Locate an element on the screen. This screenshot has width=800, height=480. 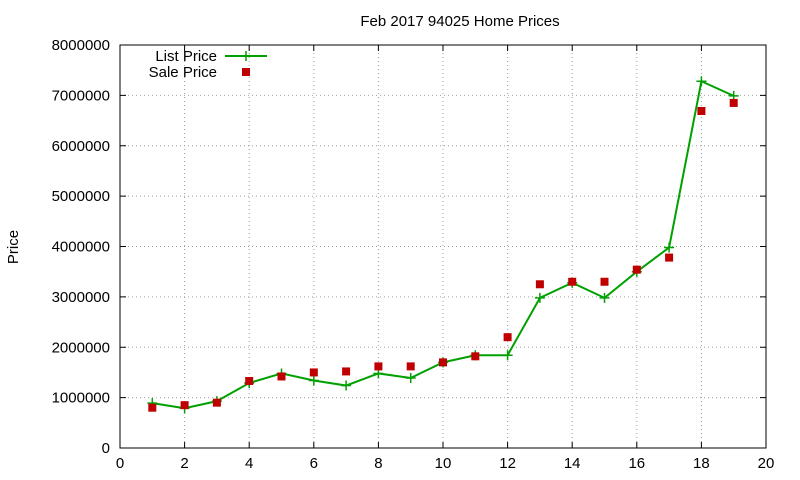
y-tick-label: 2000000 is located at coordinates (81, 347).